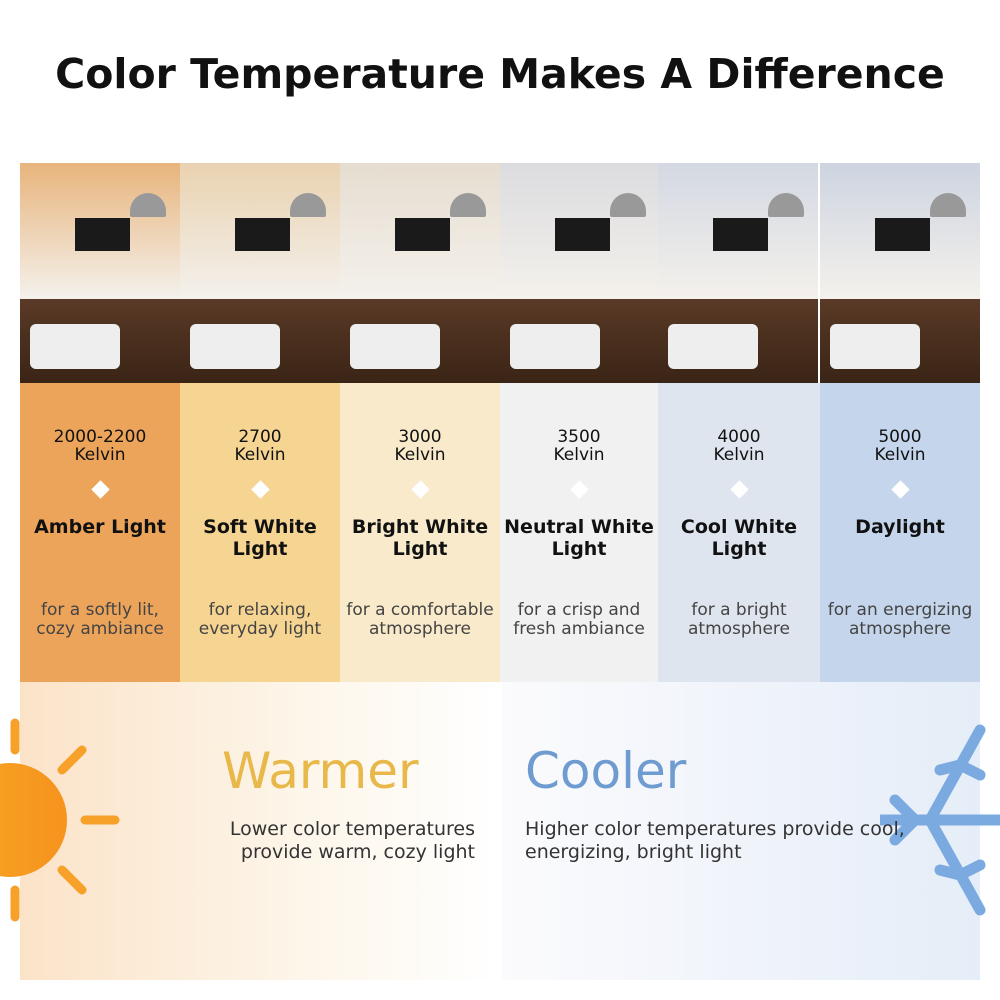 This screenshot has height=1000, width=1000. I want to click on cooler-label: Cooler, so click(606, 771).